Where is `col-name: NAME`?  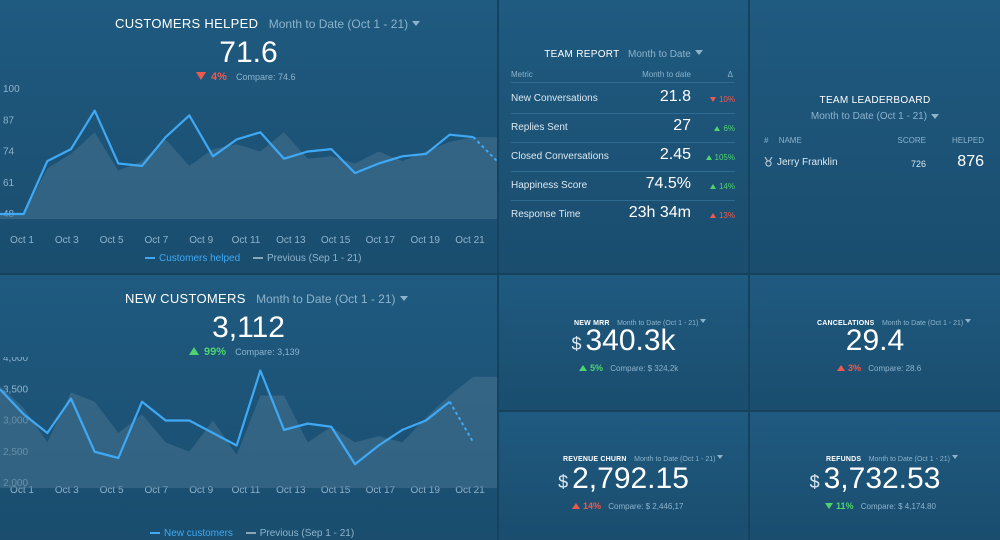
col-name: NAME is located at coordinates (790, 140).